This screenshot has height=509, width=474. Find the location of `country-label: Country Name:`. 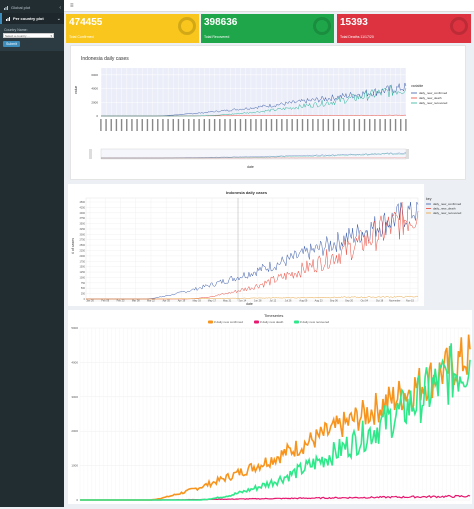

country-label: Country Name: is located at coordinates (32, 30).